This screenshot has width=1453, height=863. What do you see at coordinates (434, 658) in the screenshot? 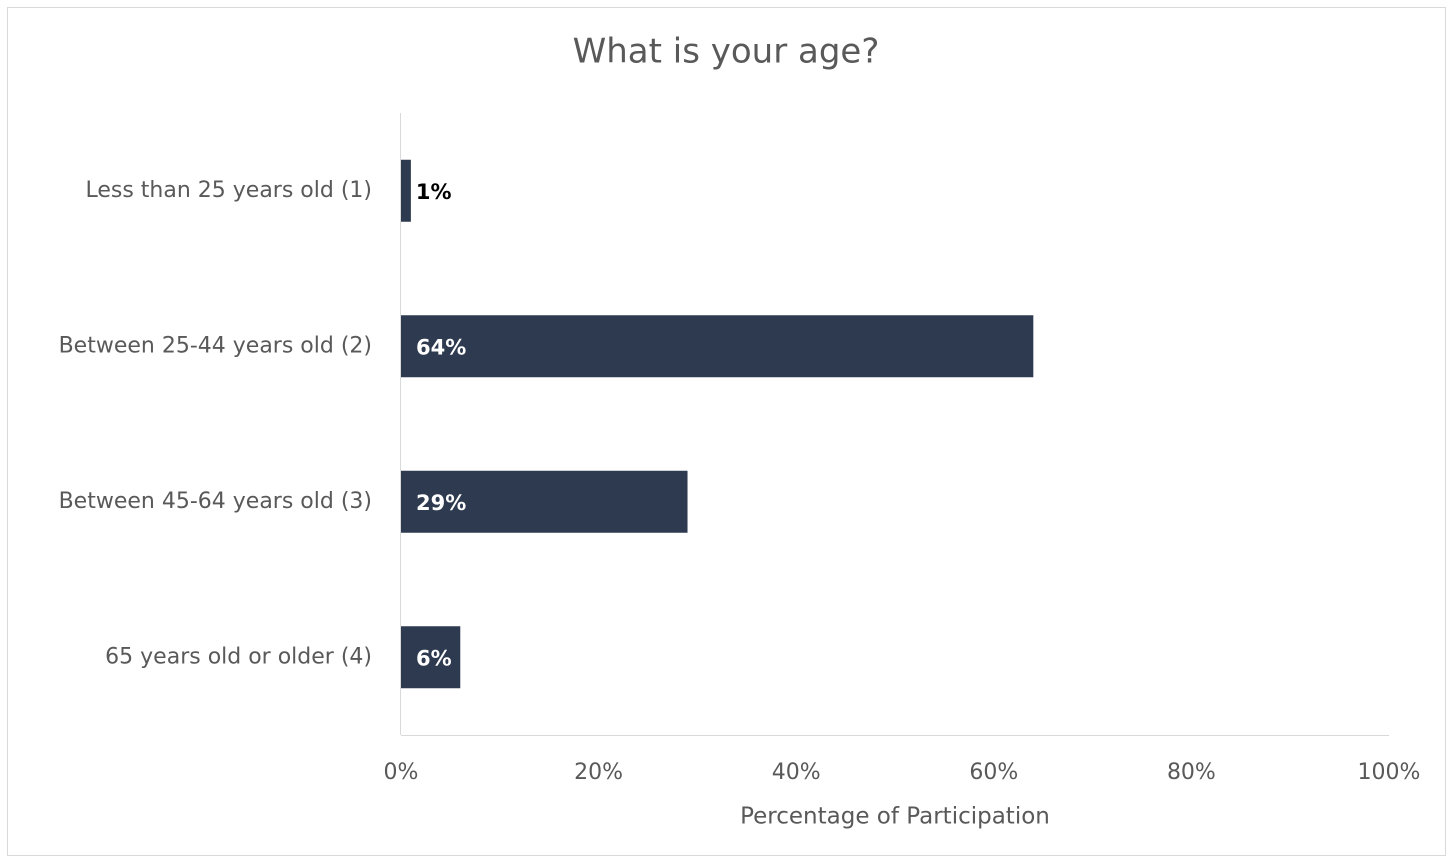
I see `data-label: 6%` at bounding box center [434, 658].